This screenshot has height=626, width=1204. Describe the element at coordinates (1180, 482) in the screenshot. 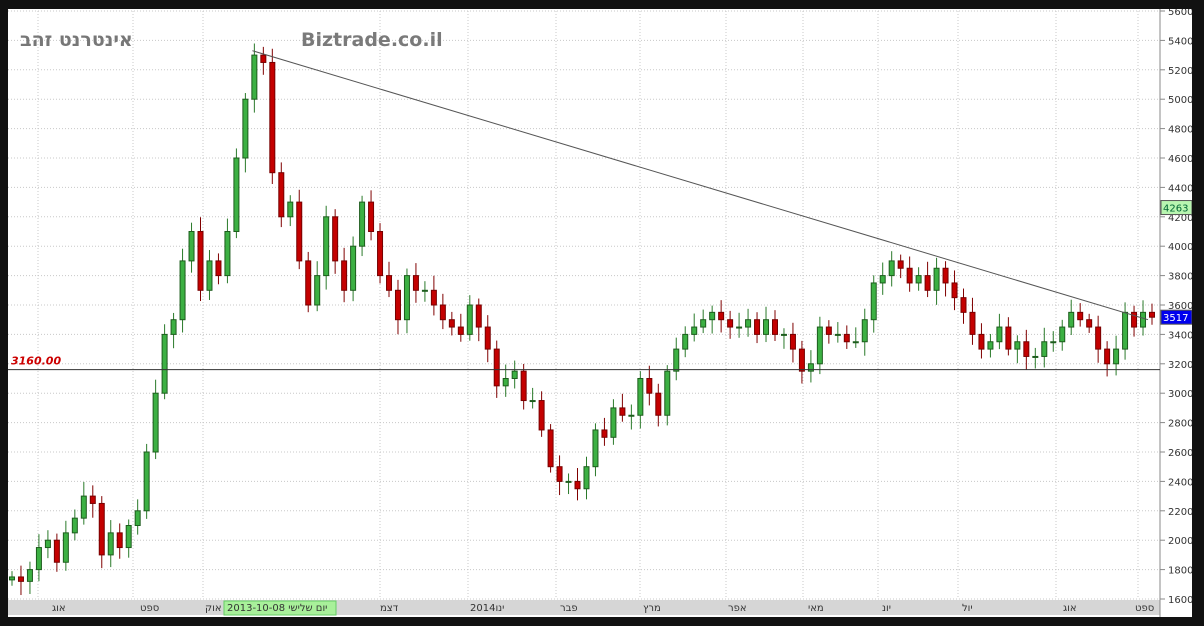

I see `y-tick-label: 2400` at that location.